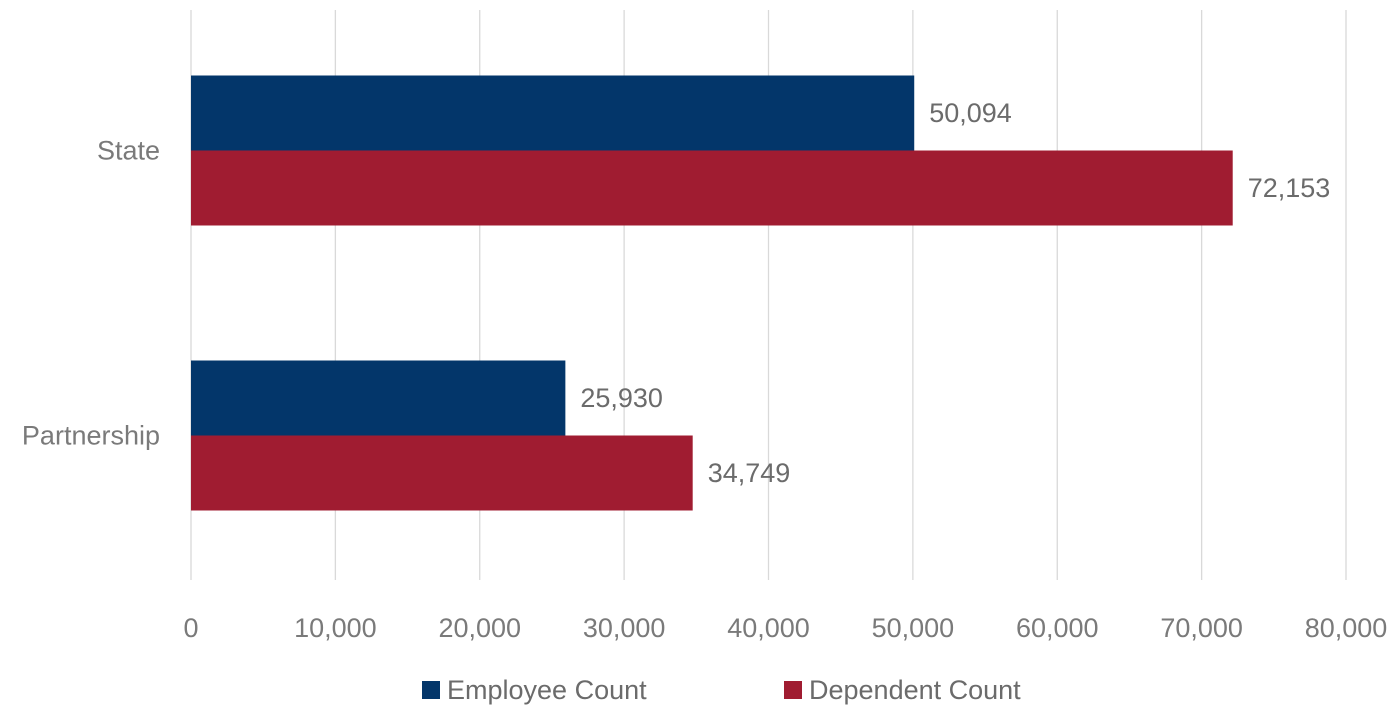 This screenshot has width=1395, height=716. Describe the element at coordinates (91, 436) in the screenshot. I see `category-label-partnership: Partnership` at that location.